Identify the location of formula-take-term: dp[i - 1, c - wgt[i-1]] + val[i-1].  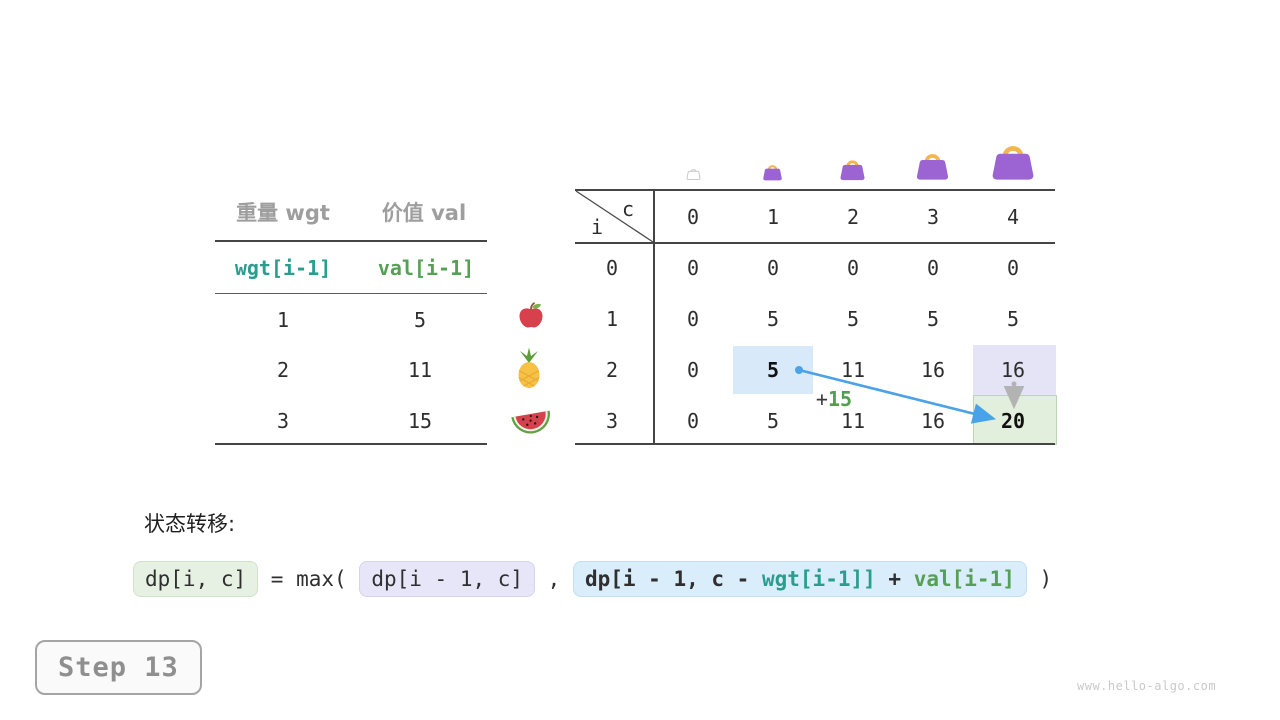
(799, 579).